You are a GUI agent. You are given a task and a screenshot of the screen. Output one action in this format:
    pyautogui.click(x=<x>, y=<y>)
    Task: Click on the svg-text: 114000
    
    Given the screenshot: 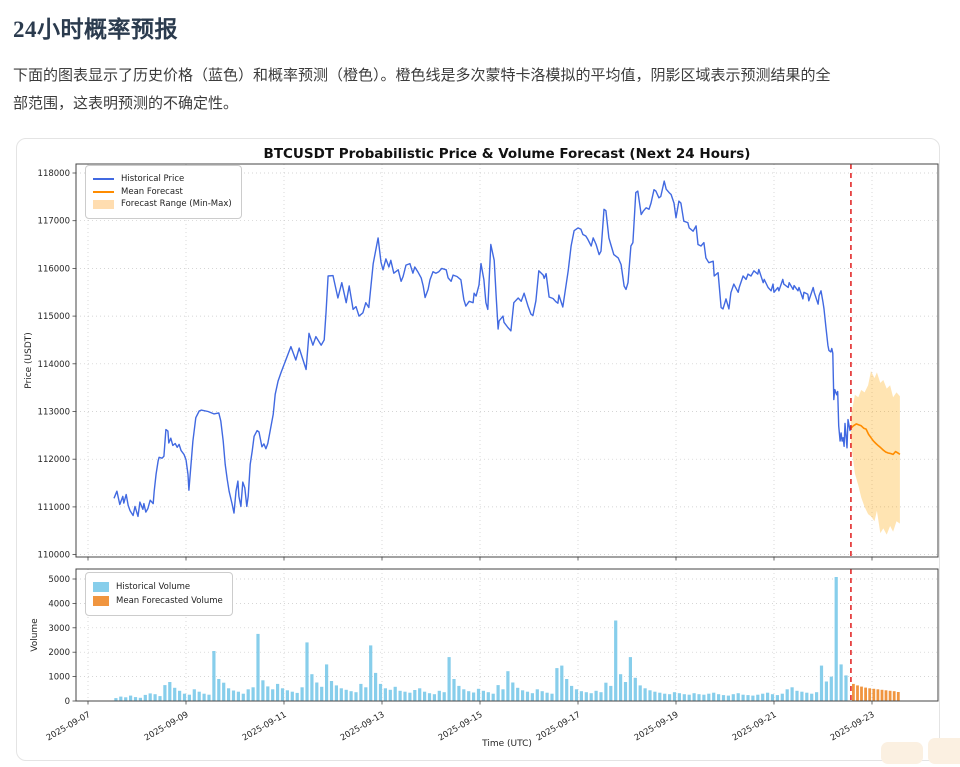 What is the action you would take?
    pyautogui.click(x=54, y=365)
    